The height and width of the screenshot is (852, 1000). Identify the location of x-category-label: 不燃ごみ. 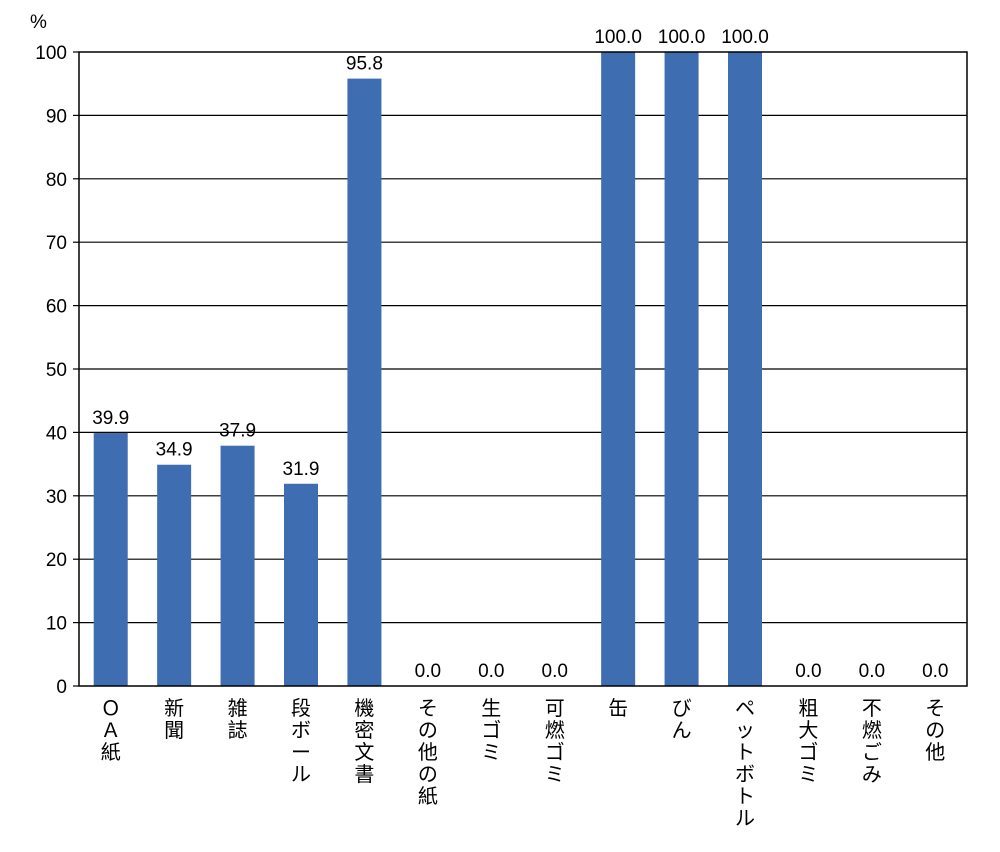
(871, 741).